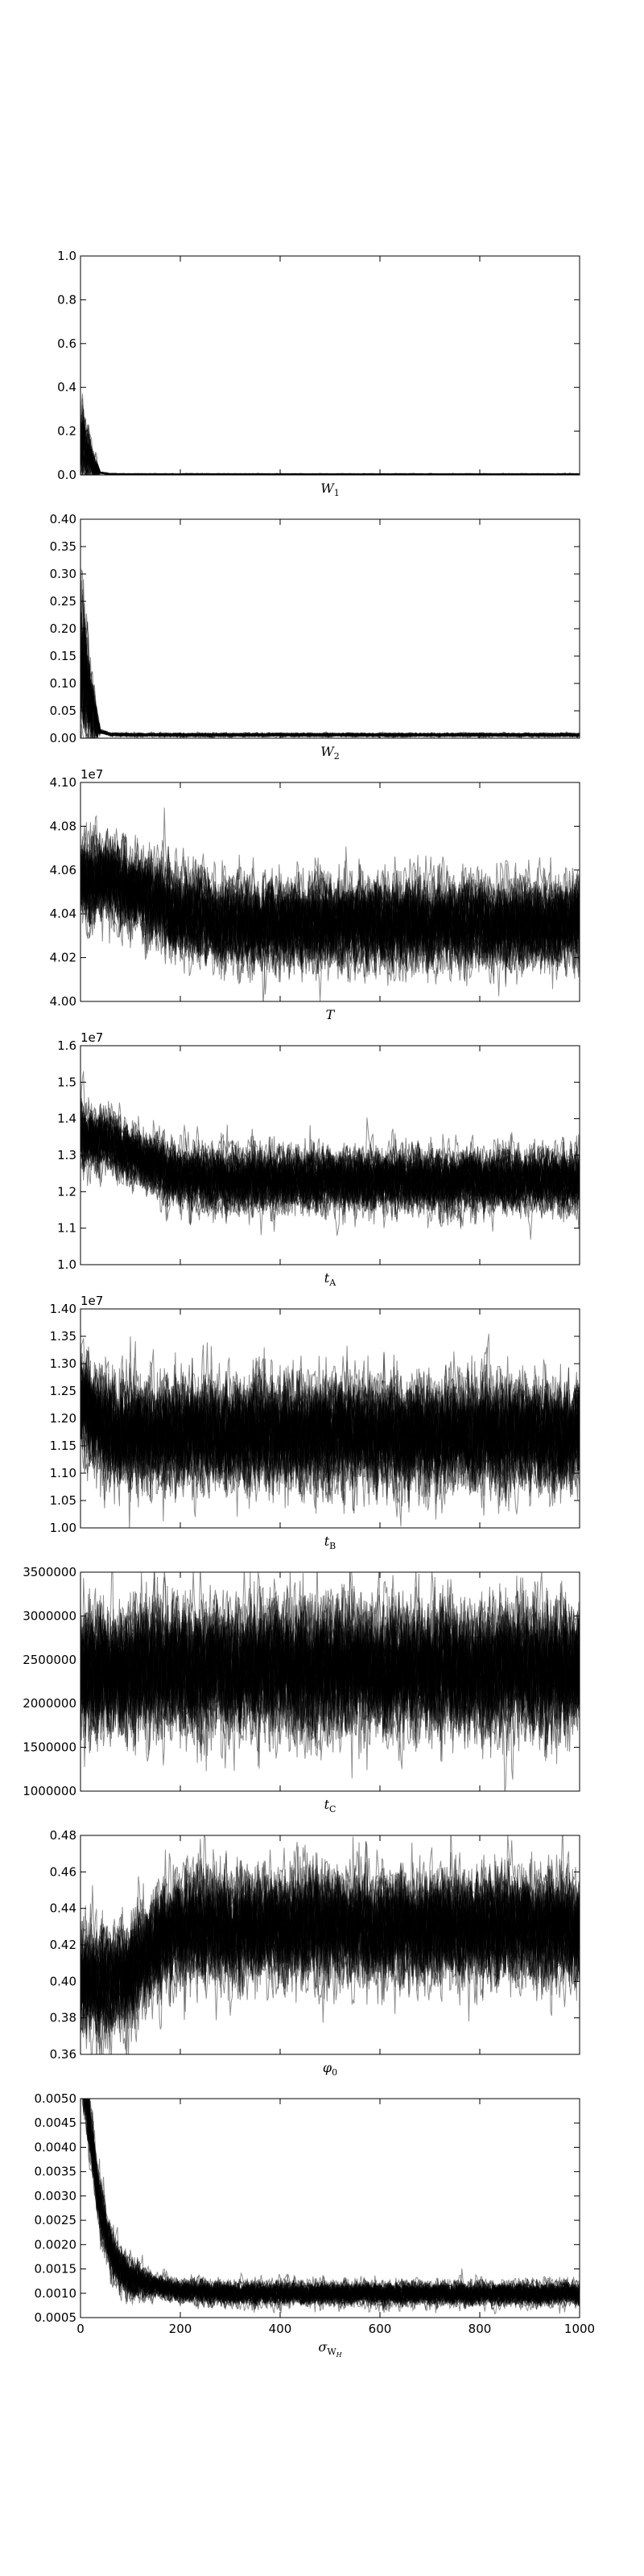 Image resolution: width=644 pixels, height=2576 pixels. I want to click on x-axis-label: T, so click(331, 1014).